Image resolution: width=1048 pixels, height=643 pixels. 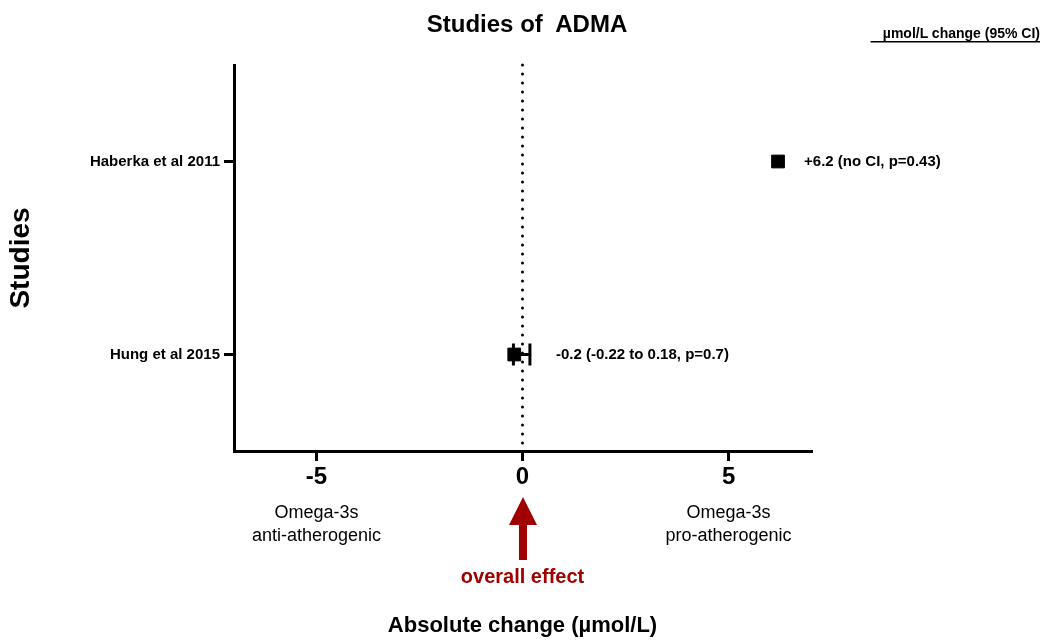 What do you see at coordinates (316, 476) in the screenshot?
I see `x-tick-label: -5` at bounding box center [316, 476].